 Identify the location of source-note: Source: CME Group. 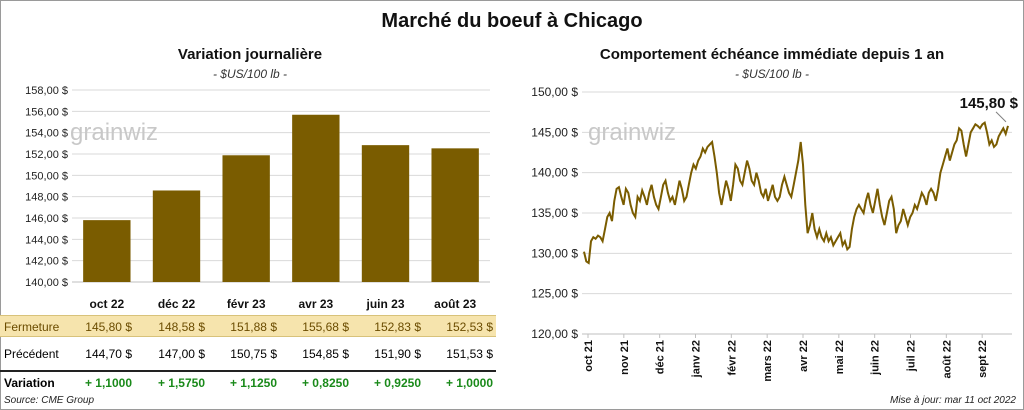
(49, 400).